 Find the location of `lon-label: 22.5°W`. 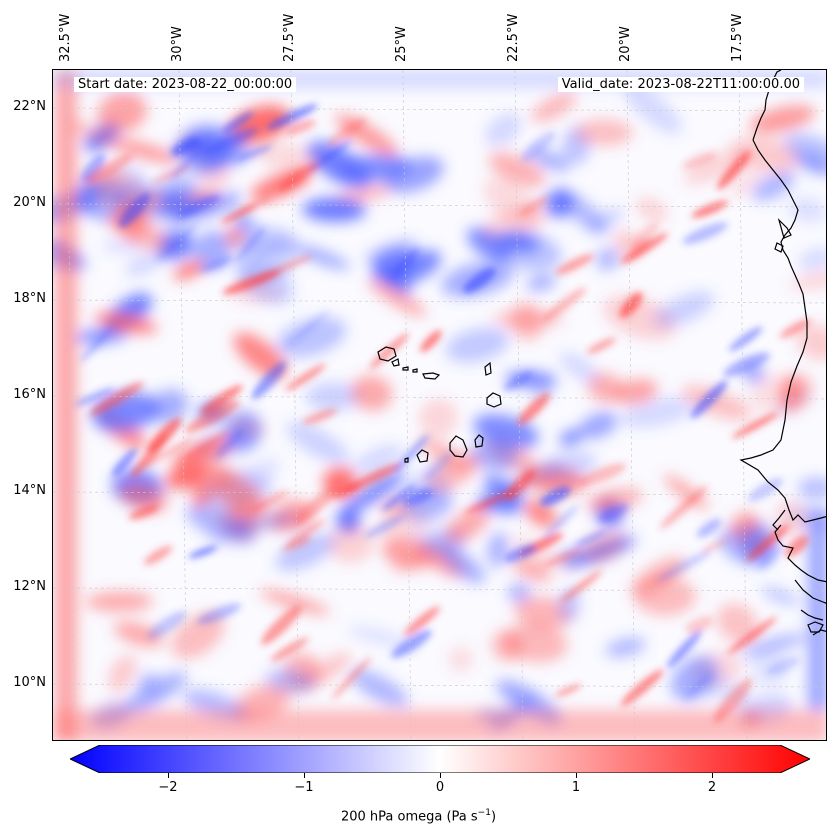

lon-label: 22.5°W is located at coordinates (513, 37).